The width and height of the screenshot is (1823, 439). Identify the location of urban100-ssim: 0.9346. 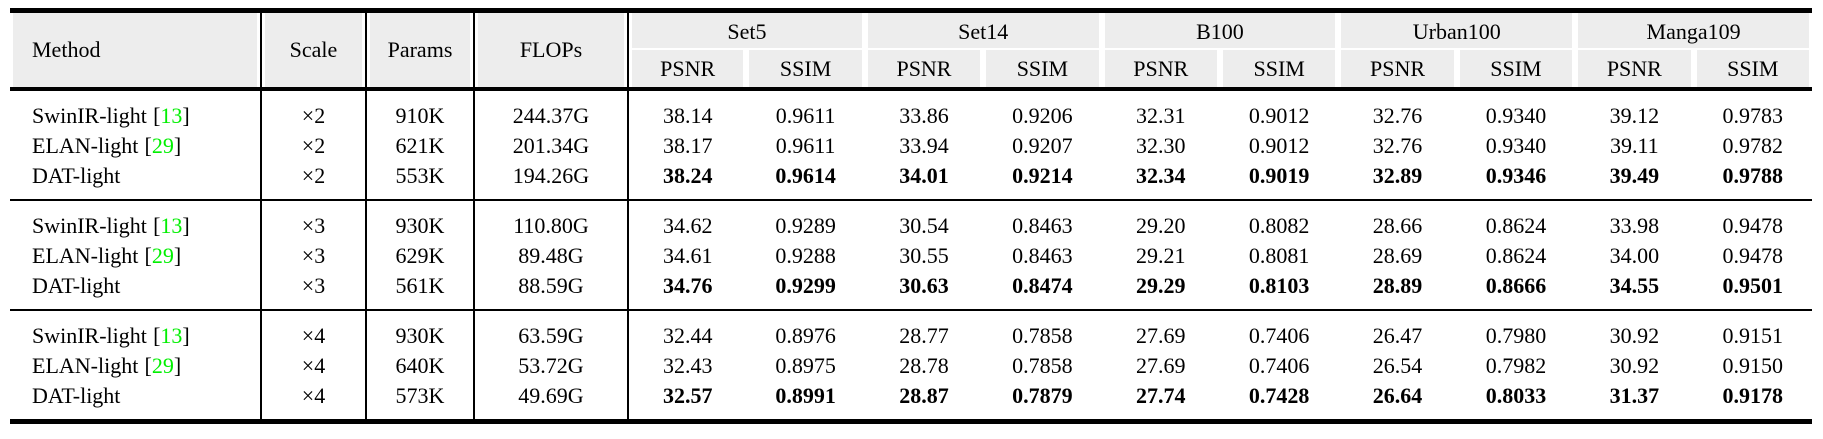
(1516, 175).